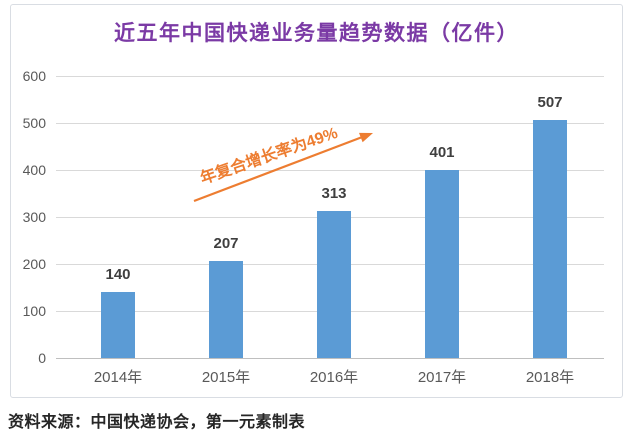 The width and height of the screenshot is (635, 437). I want to click on bar-2017年, so click(442, 263).